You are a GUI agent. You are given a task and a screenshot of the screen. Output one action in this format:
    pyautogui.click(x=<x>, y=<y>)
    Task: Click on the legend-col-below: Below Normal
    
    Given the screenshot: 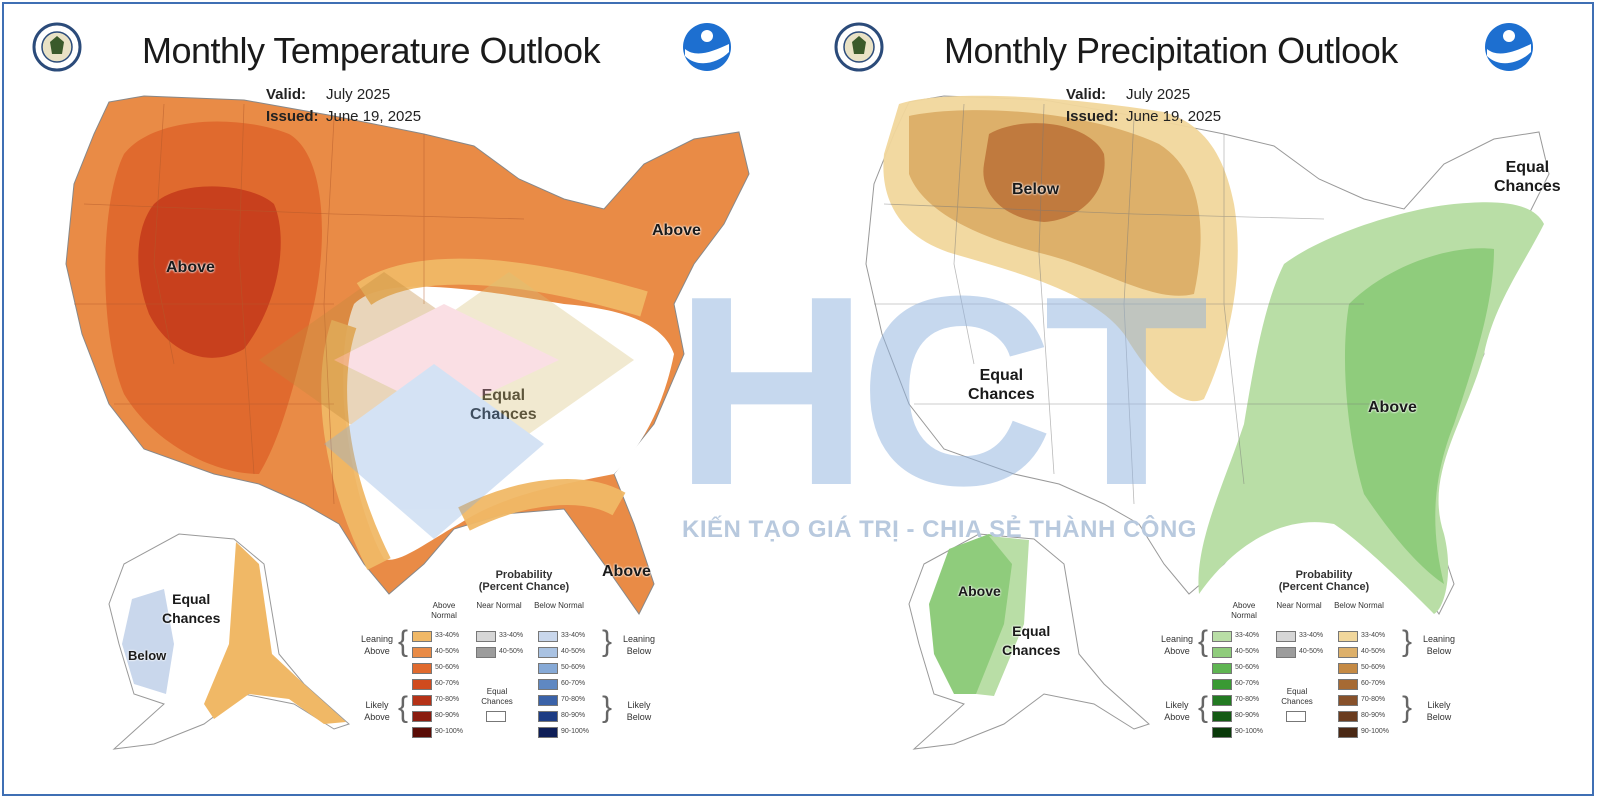 What is the action you would take?
    pyautogui.click(x=559, y=605)
    